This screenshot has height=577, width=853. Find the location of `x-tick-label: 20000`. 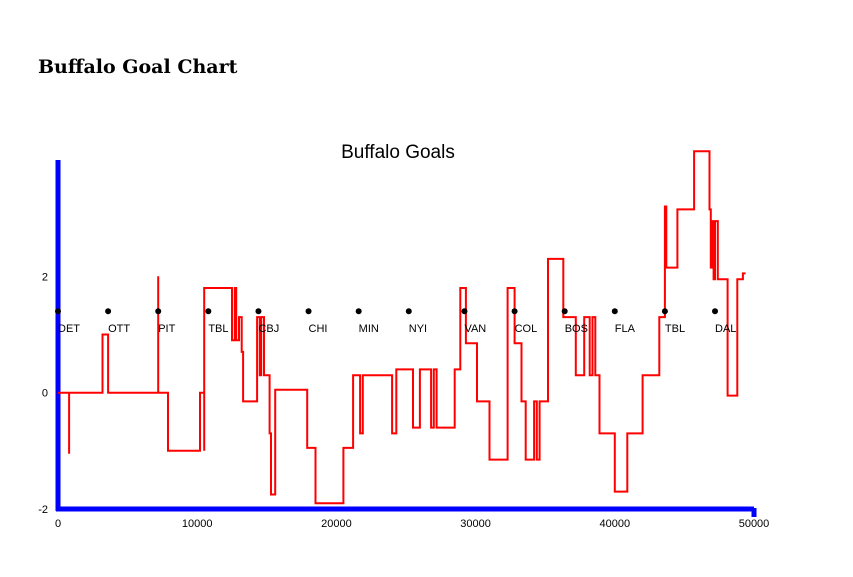

x-tick-label: 20000 is located at coordinates (336, 524).